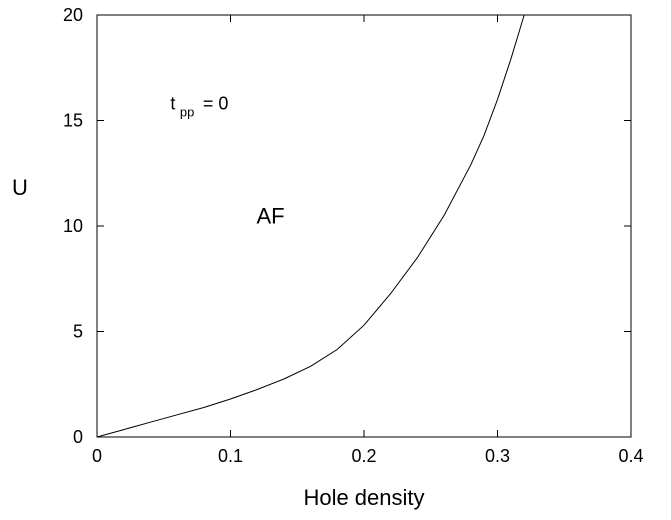 The height and width of the screenshot is (520, 671). I want to click on x-axis-label: Hole density, so click(363, 497).